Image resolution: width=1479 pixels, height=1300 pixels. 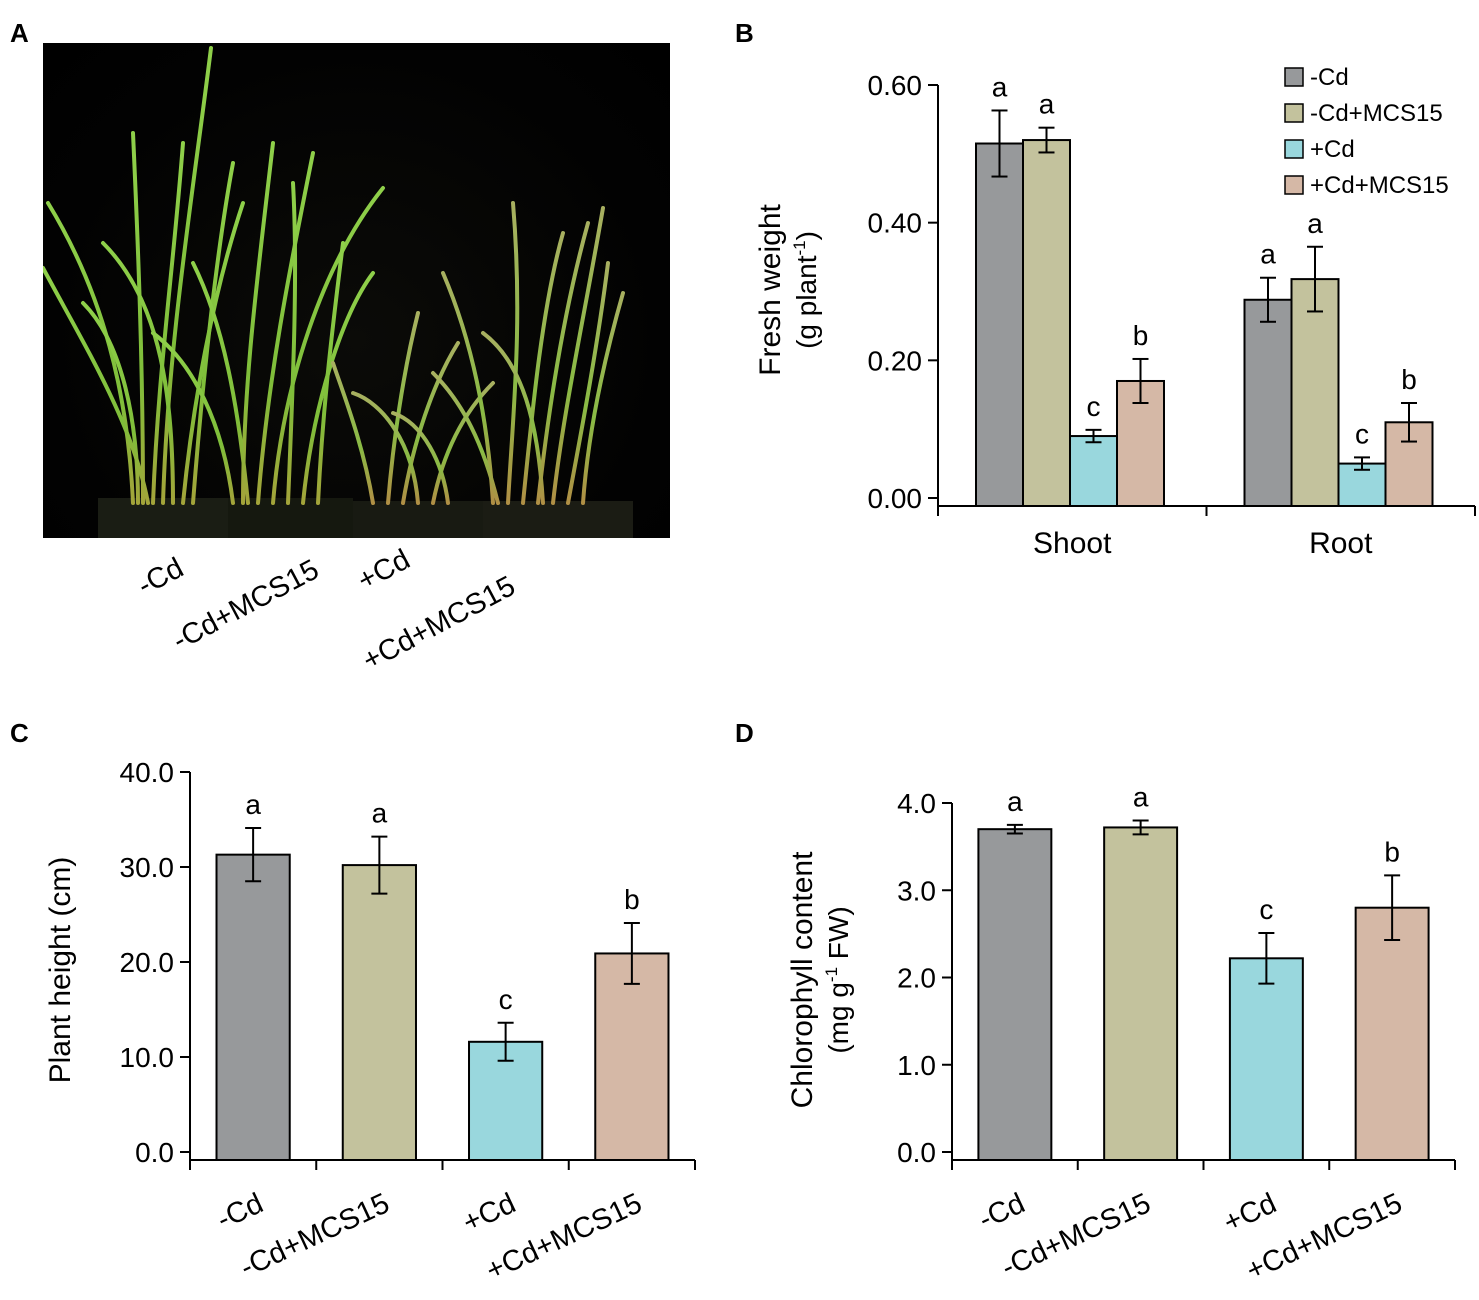 What do you see at coordinates (916, 803) in the screenshot?
I see `y-tick-label: 4.0` at bounding box center [916, 803].